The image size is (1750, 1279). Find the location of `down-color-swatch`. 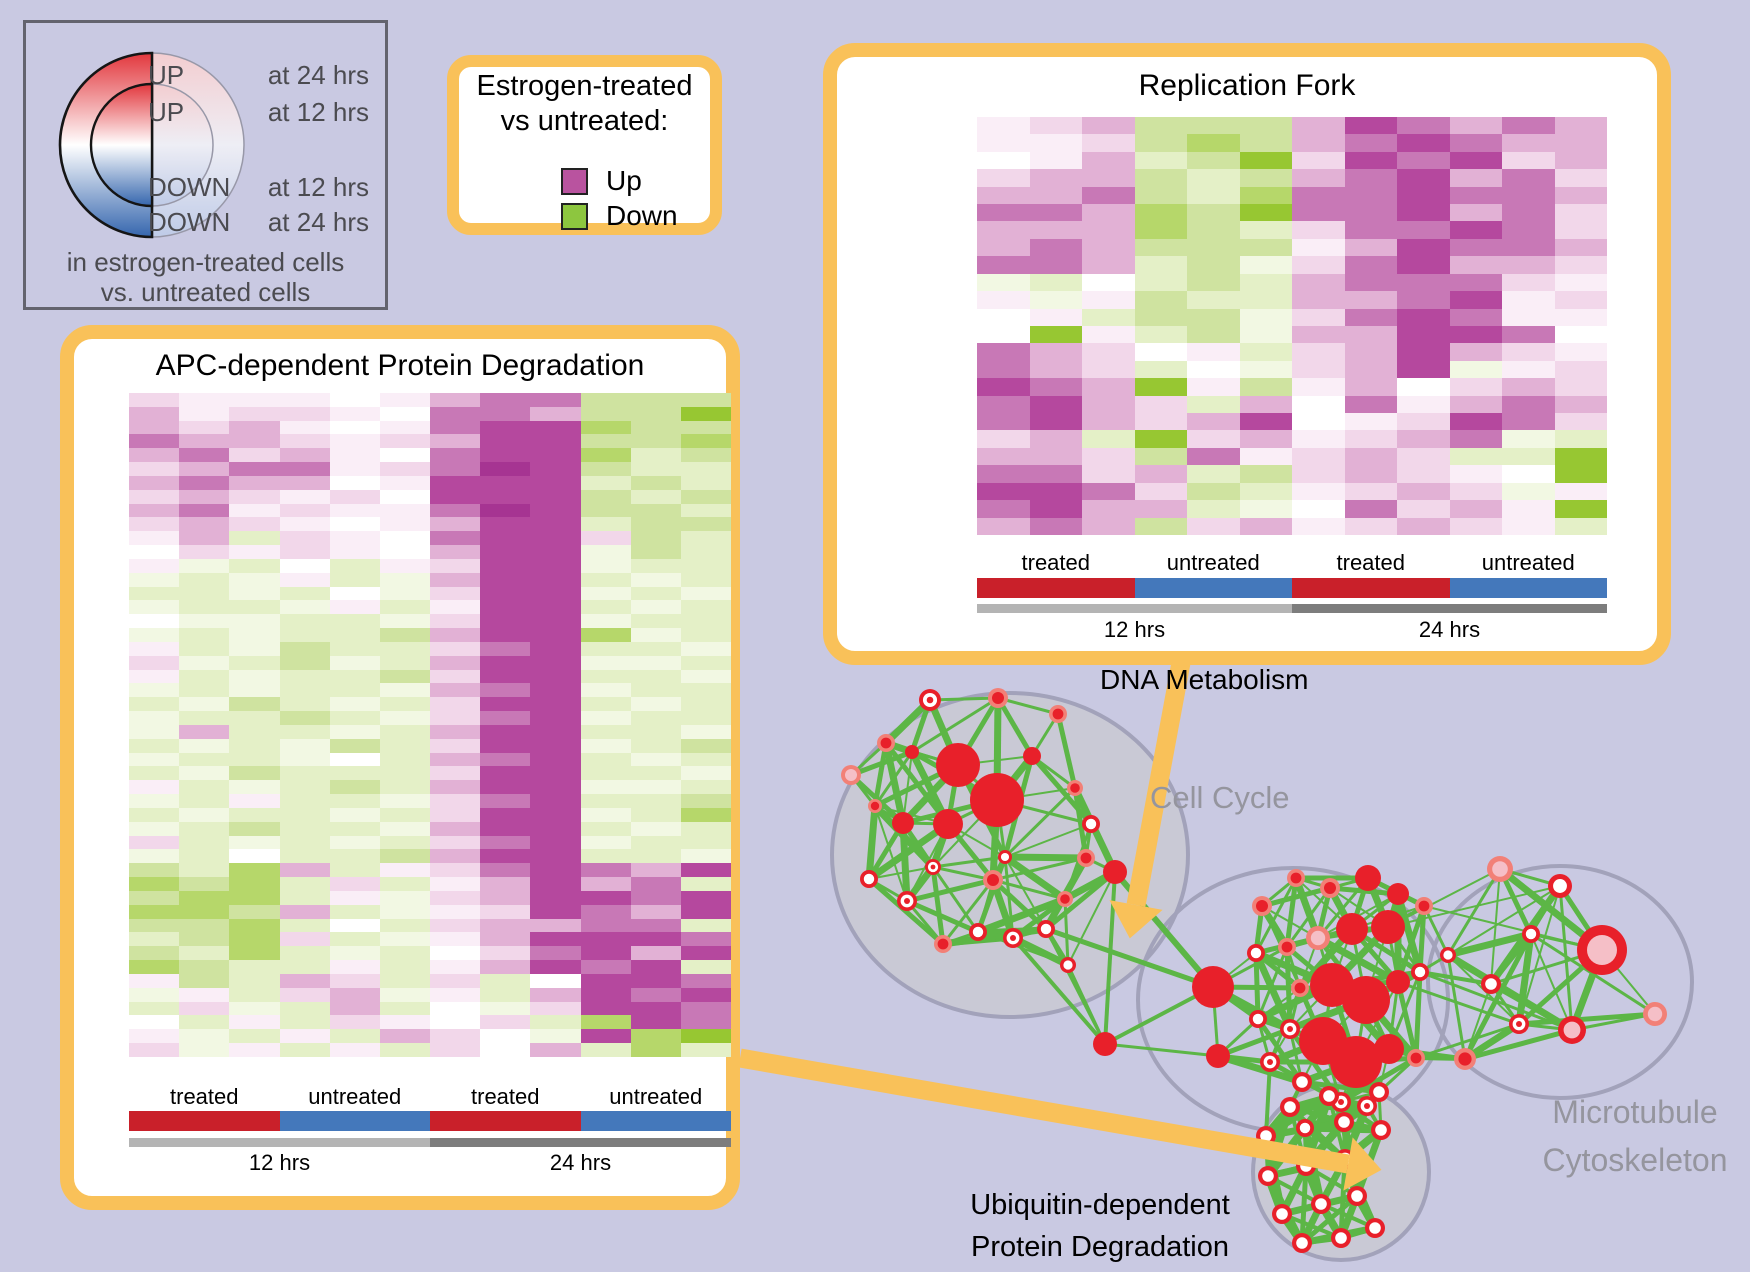

down-color-swatch is located at coordinates (574, 216).